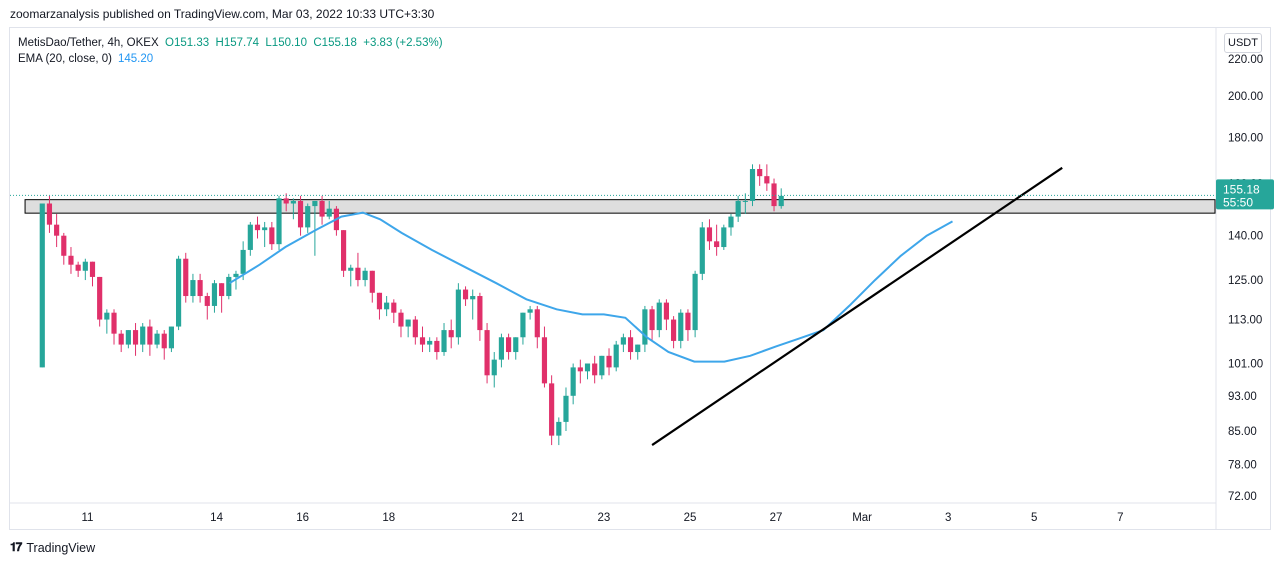 The image size is (1280, 566). Describe the element at coordinates (216, 518) in the screenshot. I see `time-tick-label: 14` at that location.